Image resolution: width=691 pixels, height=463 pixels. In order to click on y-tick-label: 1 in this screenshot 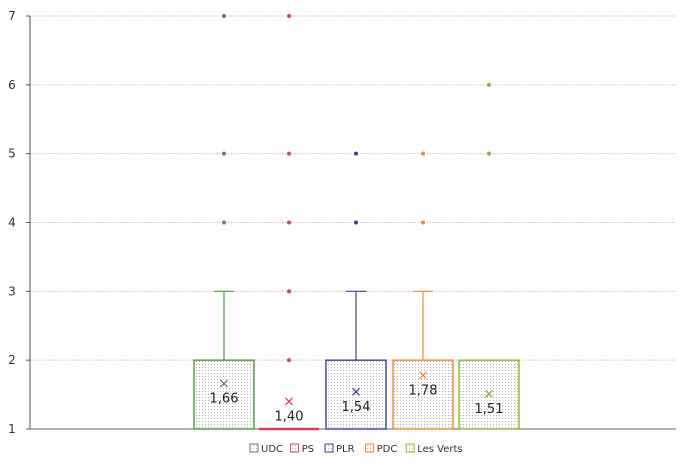, I will do `click(12, 429)`.